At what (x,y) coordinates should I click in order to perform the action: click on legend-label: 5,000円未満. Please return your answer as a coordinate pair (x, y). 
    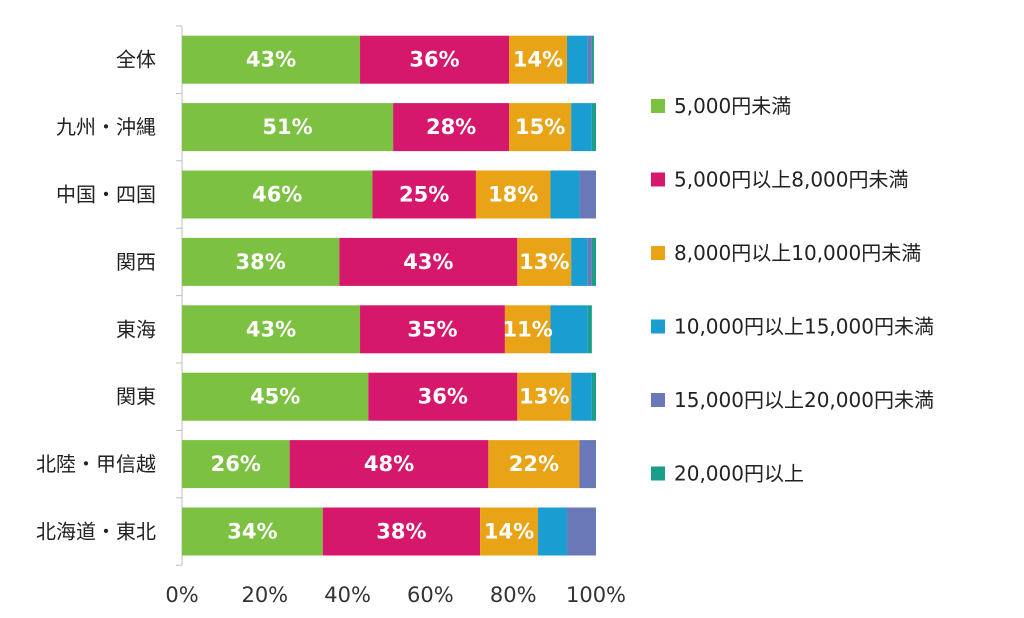
    Looking at the image, I should click on (732, 106).